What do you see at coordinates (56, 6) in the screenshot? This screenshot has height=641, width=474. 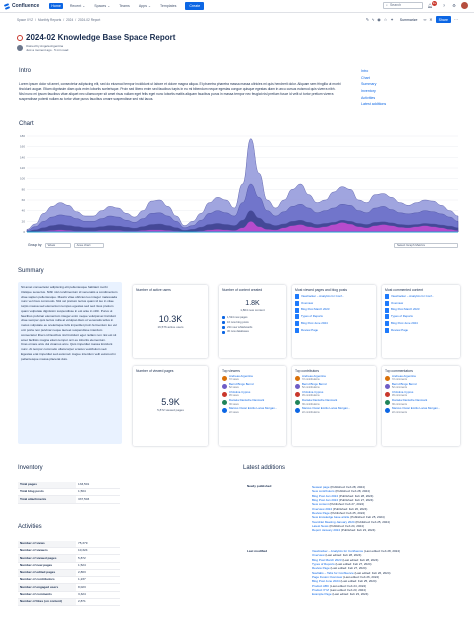 I see `nav-item-0: Home` at bounding box center [56, 6].